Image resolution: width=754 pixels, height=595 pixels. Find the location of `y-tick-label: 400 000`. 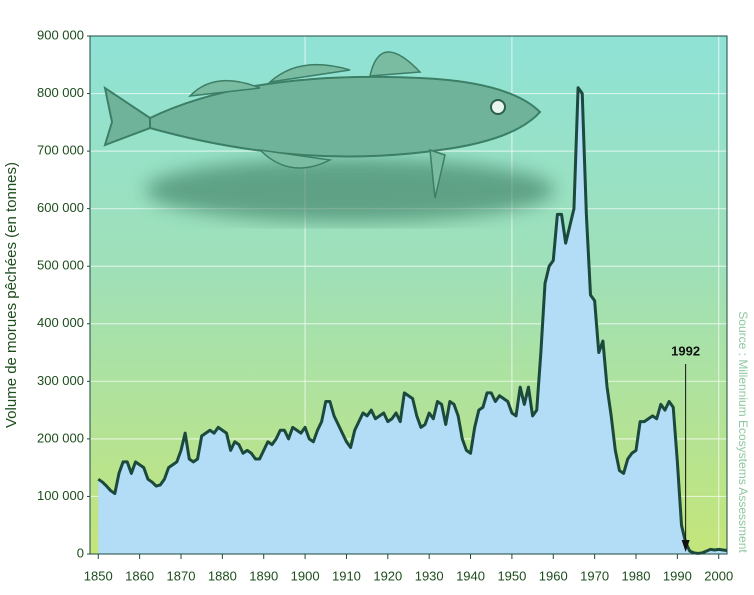

y-tick-label: 400 000 is located at coordinates (60, 322).